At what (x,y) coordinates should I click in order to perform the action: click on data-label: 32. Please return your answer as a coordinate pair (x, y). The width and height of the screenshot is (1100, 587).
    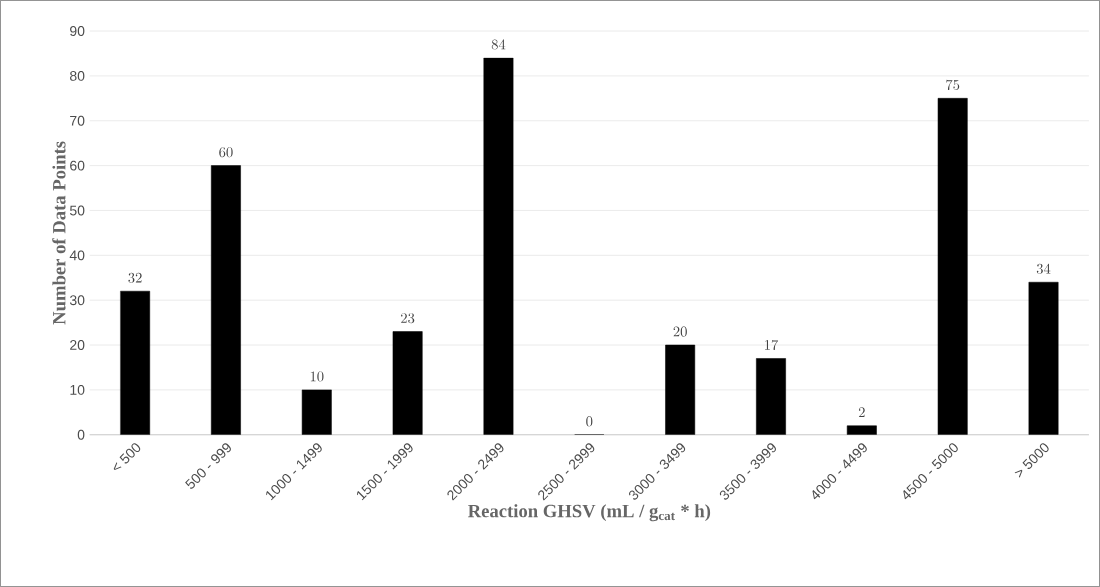
    Looking at the image, I should click on (135, 277).